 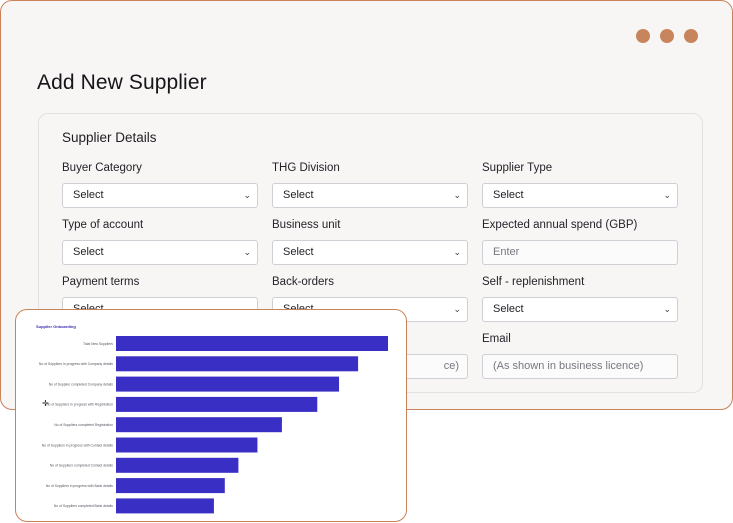 I want to click on field-label: Self - replenishment, so click(x=533, y=282).